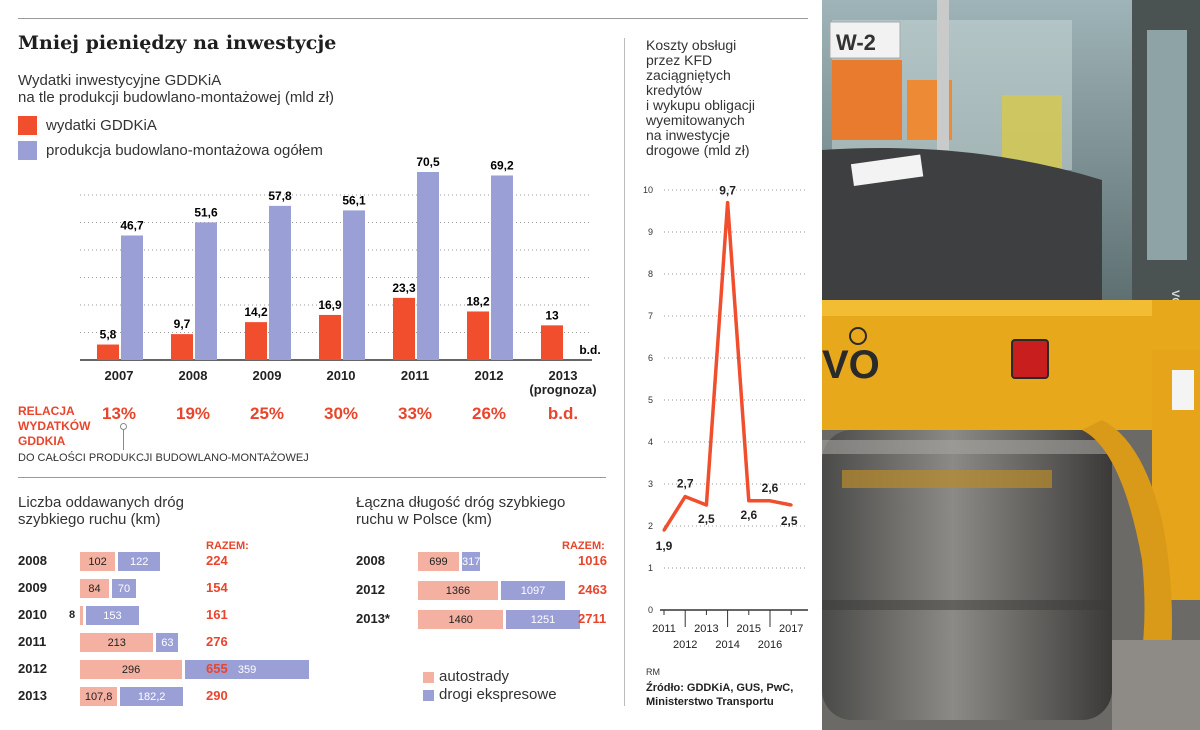  I want to click on category-label: 2012, so click(489, 375).